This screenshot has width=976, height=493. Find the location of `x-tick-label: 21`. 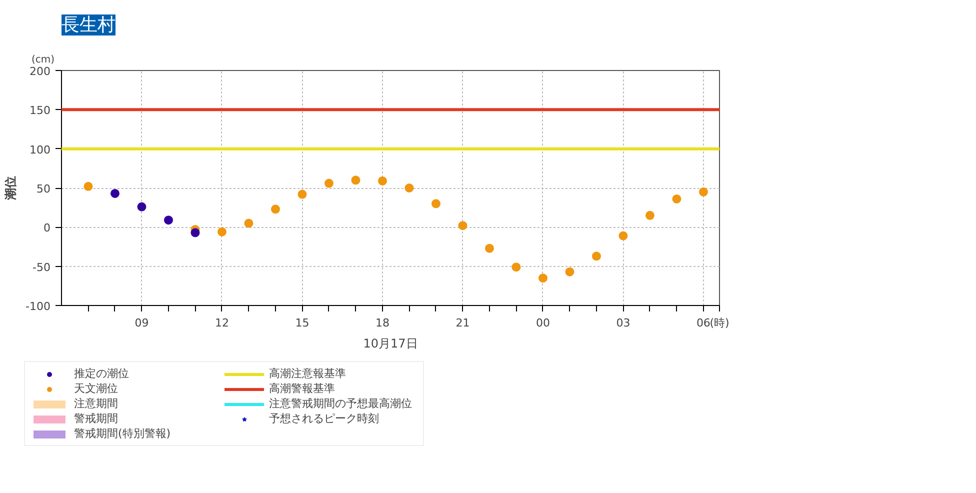

x-tick-label: 21 is located at coordinates (463, 323).